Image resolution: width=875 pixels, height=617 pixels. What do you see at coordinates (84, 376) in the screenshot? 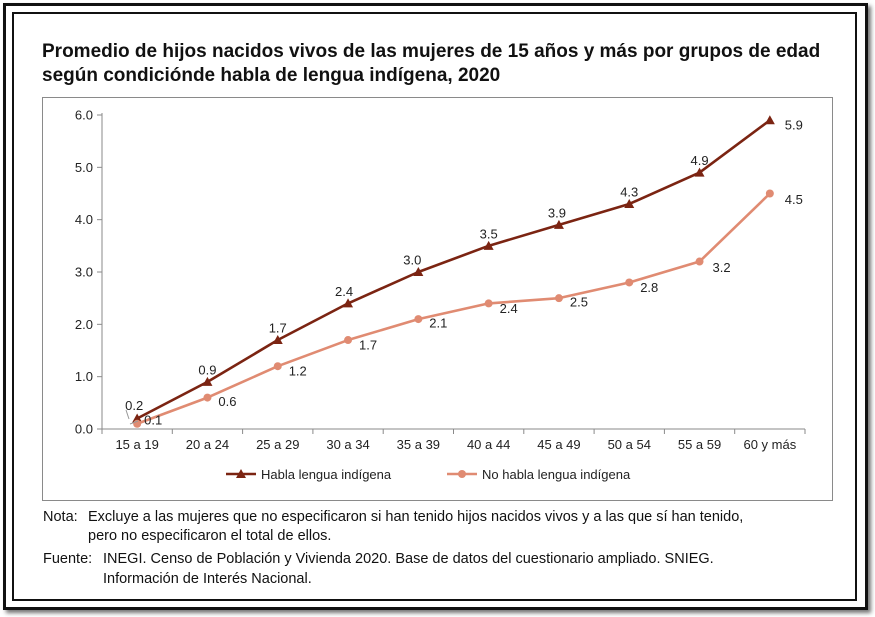
I see `y-tick-label: 1.0` at bounding box center [84, 376].